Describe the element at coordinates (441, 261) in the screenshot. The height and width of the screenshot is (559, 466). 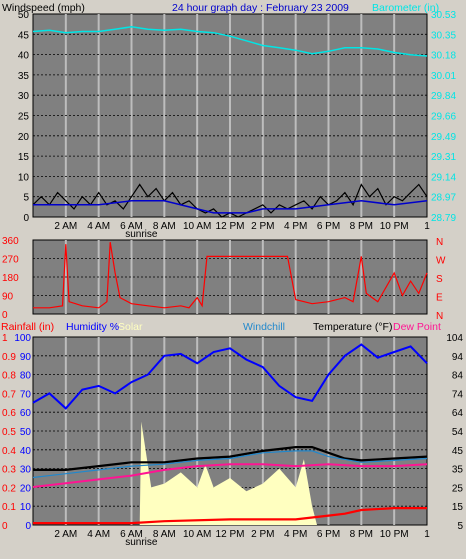
I see `compass-tick-label: W` at that location.